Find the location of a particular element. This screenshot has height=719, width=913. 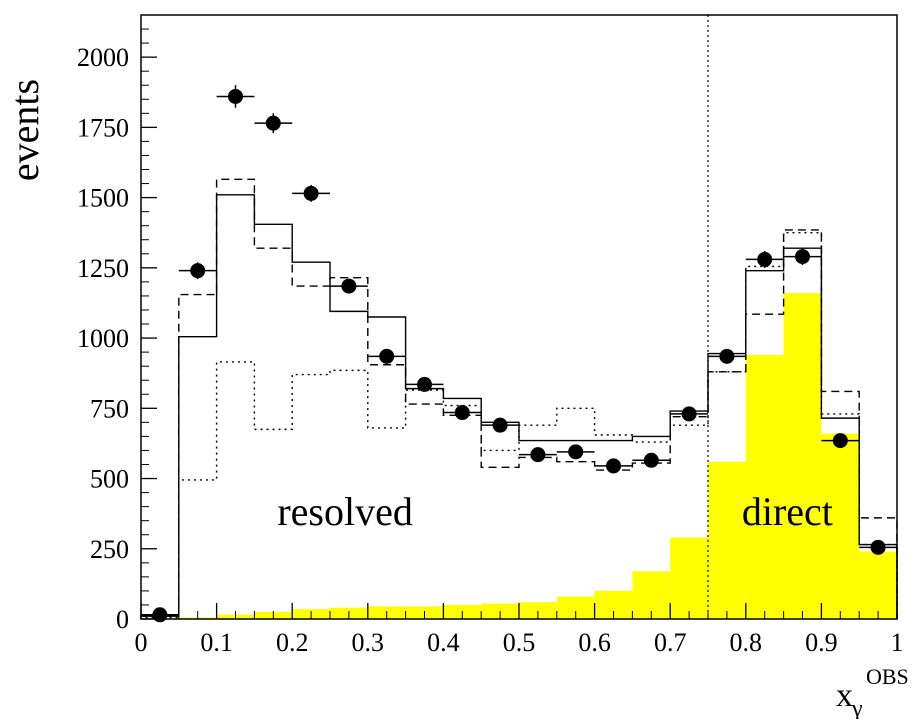

x-tick-label-4: 0.4 is located at coordinates (443, 642).